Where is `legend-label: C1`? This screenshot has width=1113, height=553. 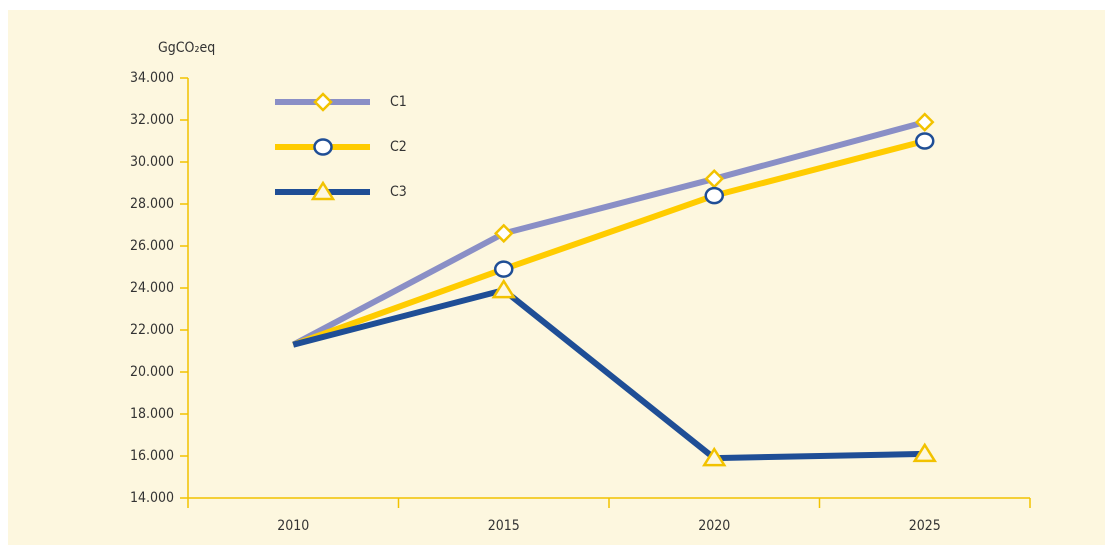 legend-label: C1 is located at coordinates (398, 102).